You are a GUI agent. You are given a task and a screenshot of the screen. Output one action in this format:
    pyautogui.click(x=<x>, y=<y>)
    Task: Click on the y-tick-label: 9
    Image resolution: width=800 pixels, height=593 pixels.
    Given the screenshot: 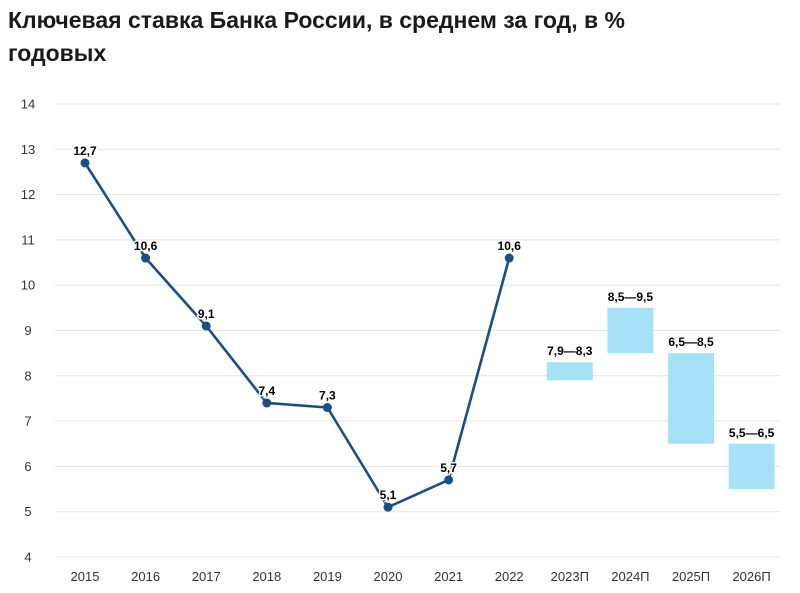 What is the action you would take?
    pyautogui.click(x=27, y=330)
    